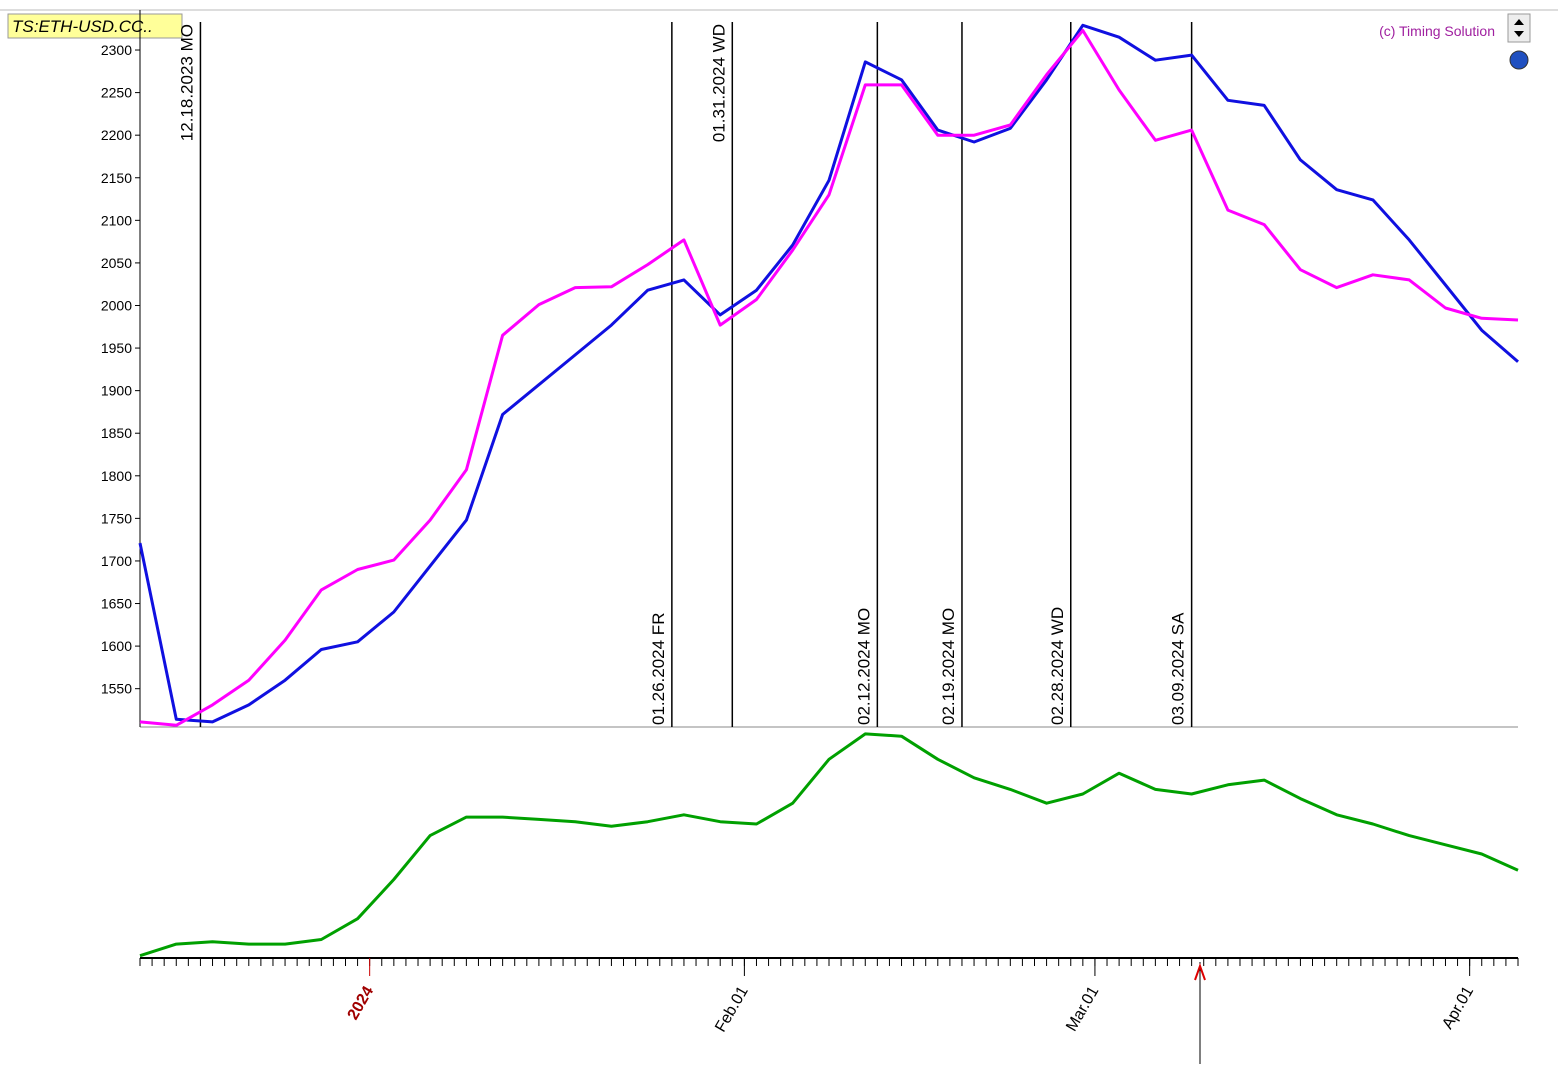  I want to click on x-tick-label: Mar.01, so click(1082, 1008).